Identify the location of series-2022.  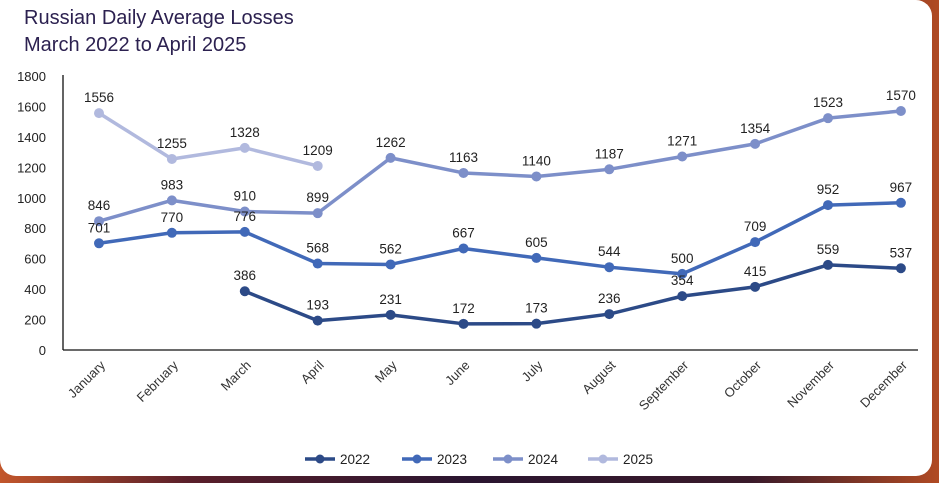
(572, 294).